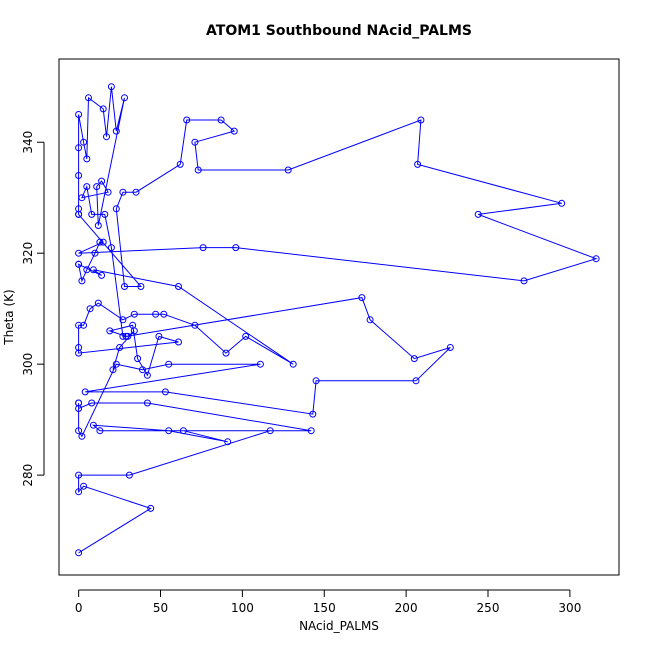 The width and height of the screenshot is (650, 650). What do you see at coordinates (9, 317) in the screenshot?
I see `y-axis-label: Theta (K)` at bounding box center [9, 317].